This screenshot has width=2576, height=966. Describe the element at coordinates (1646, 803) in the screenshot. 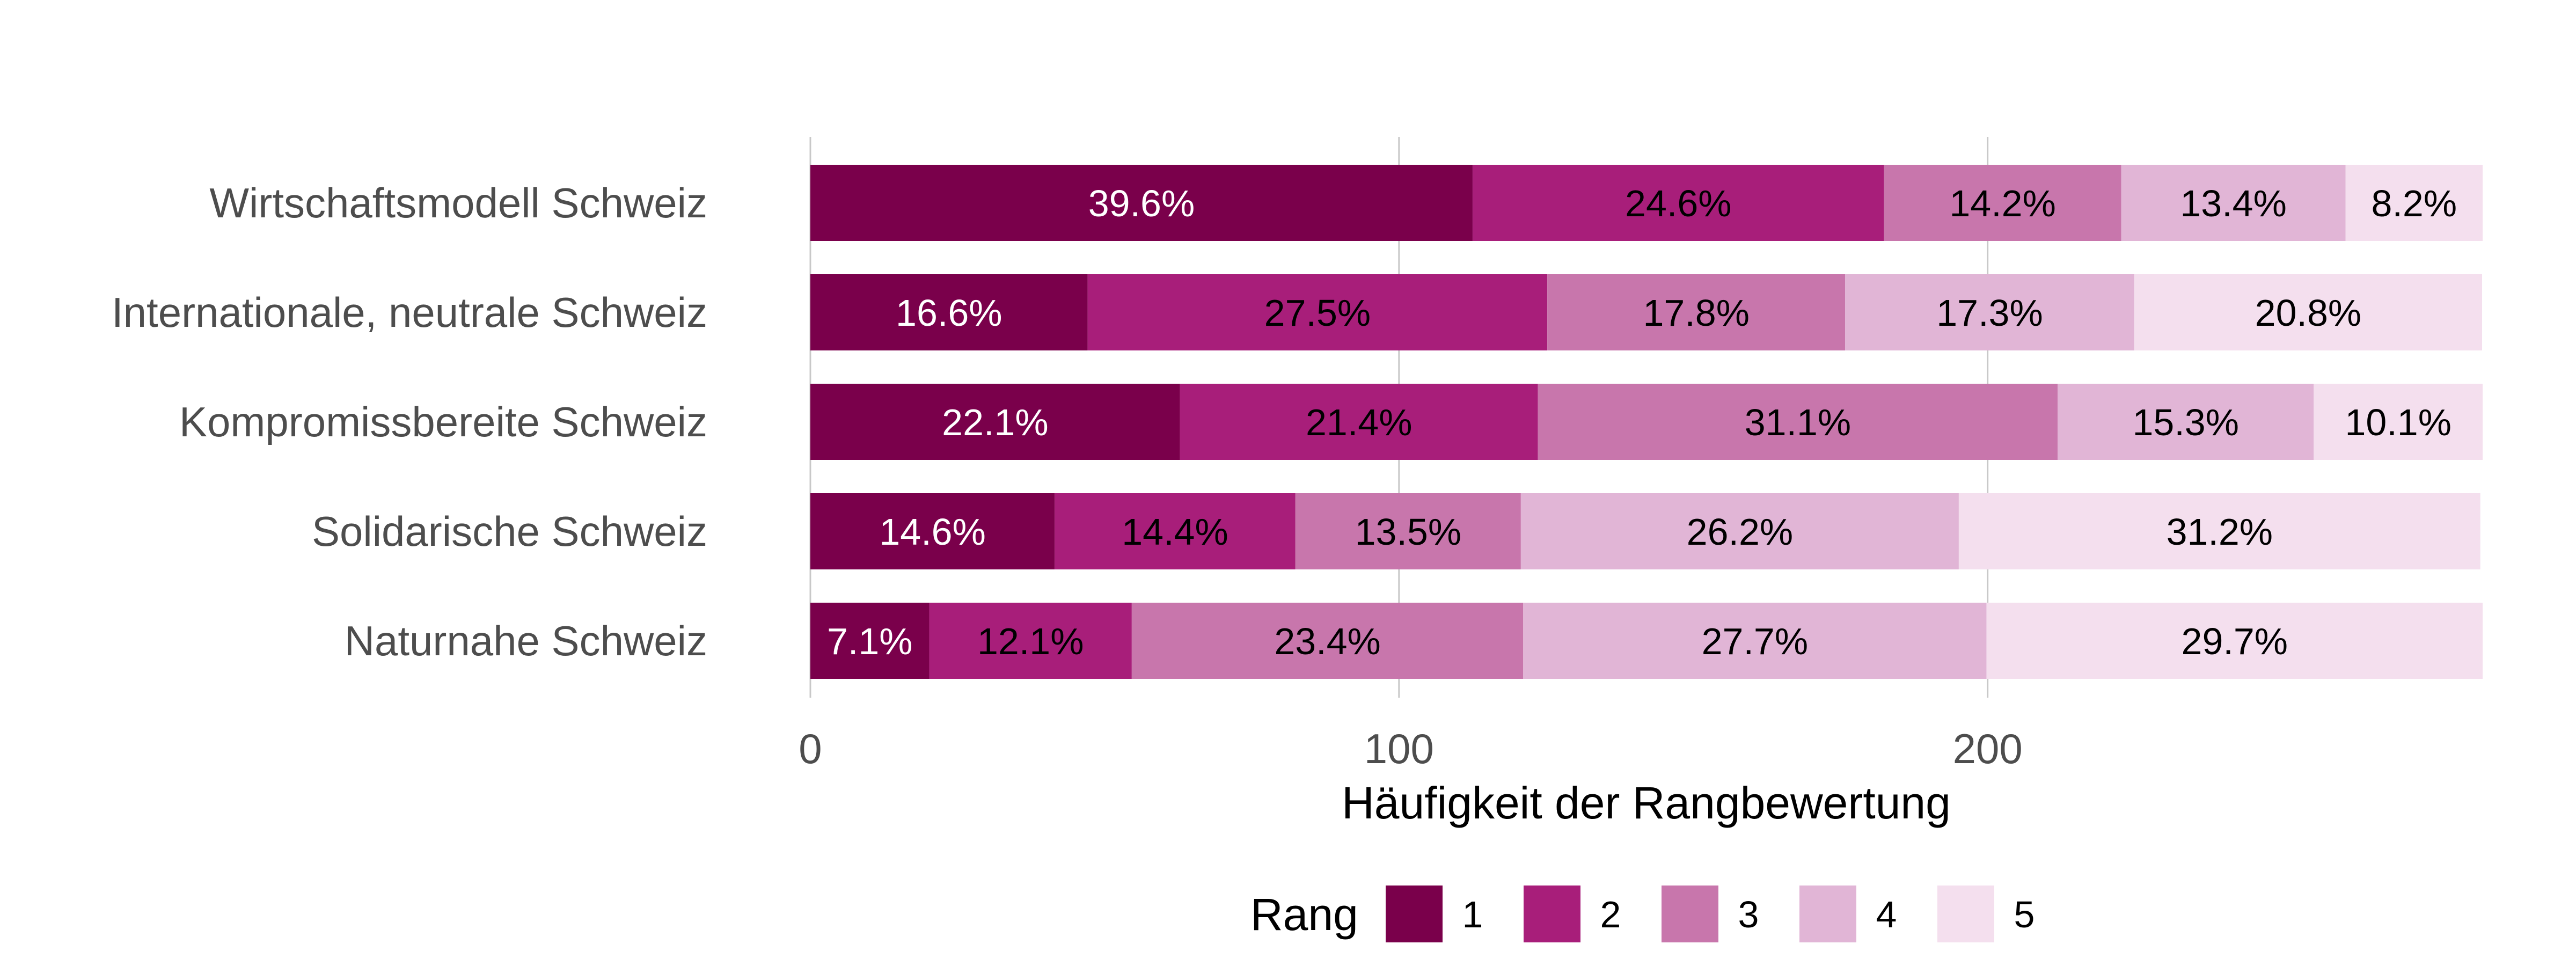

I see `x-axis-title: Häufigkeit der Rangbewertung` at that location.